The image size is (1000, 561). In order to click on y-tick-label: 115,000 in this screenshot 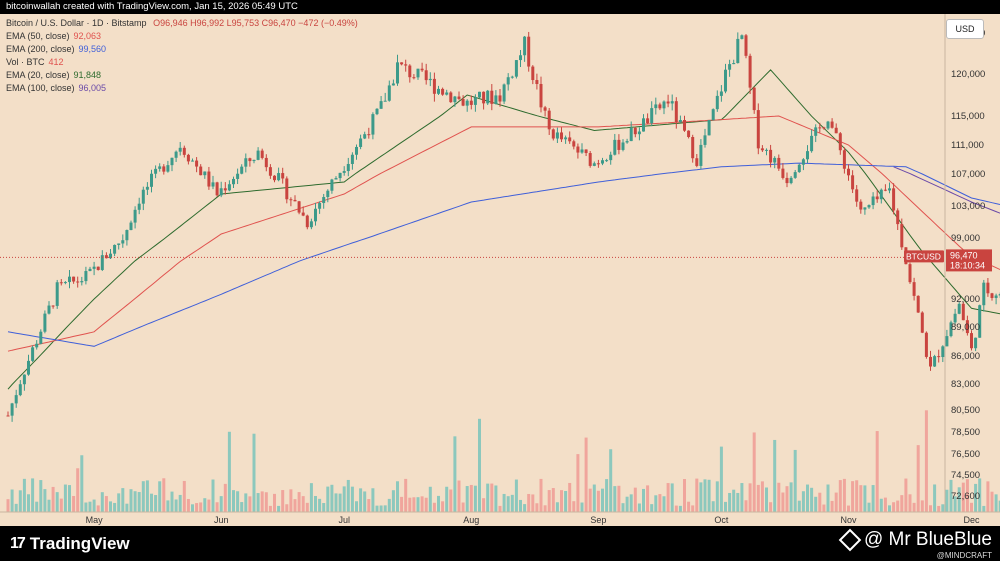, I will do `click(968, 116)`.